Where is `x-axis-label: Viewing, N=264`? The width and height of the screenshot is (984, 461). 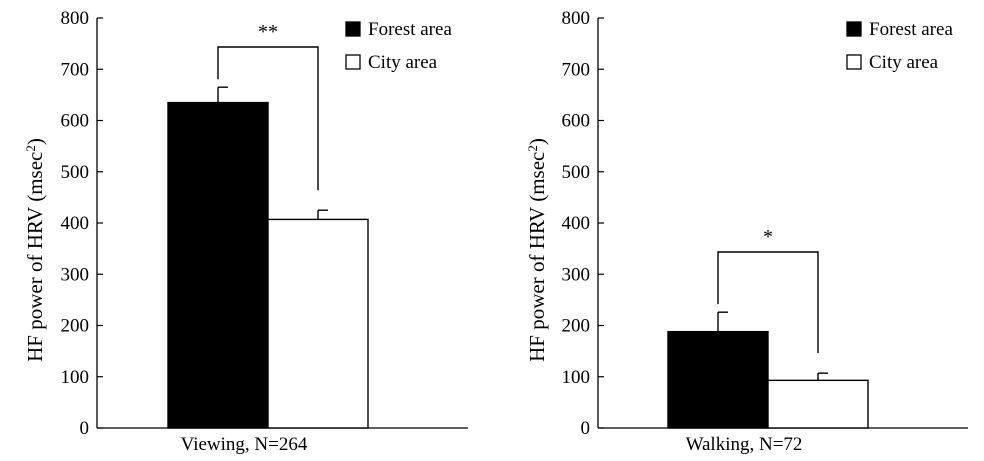
x-axis-label: Viewing, N=264 is located at coordinates (244, 444).